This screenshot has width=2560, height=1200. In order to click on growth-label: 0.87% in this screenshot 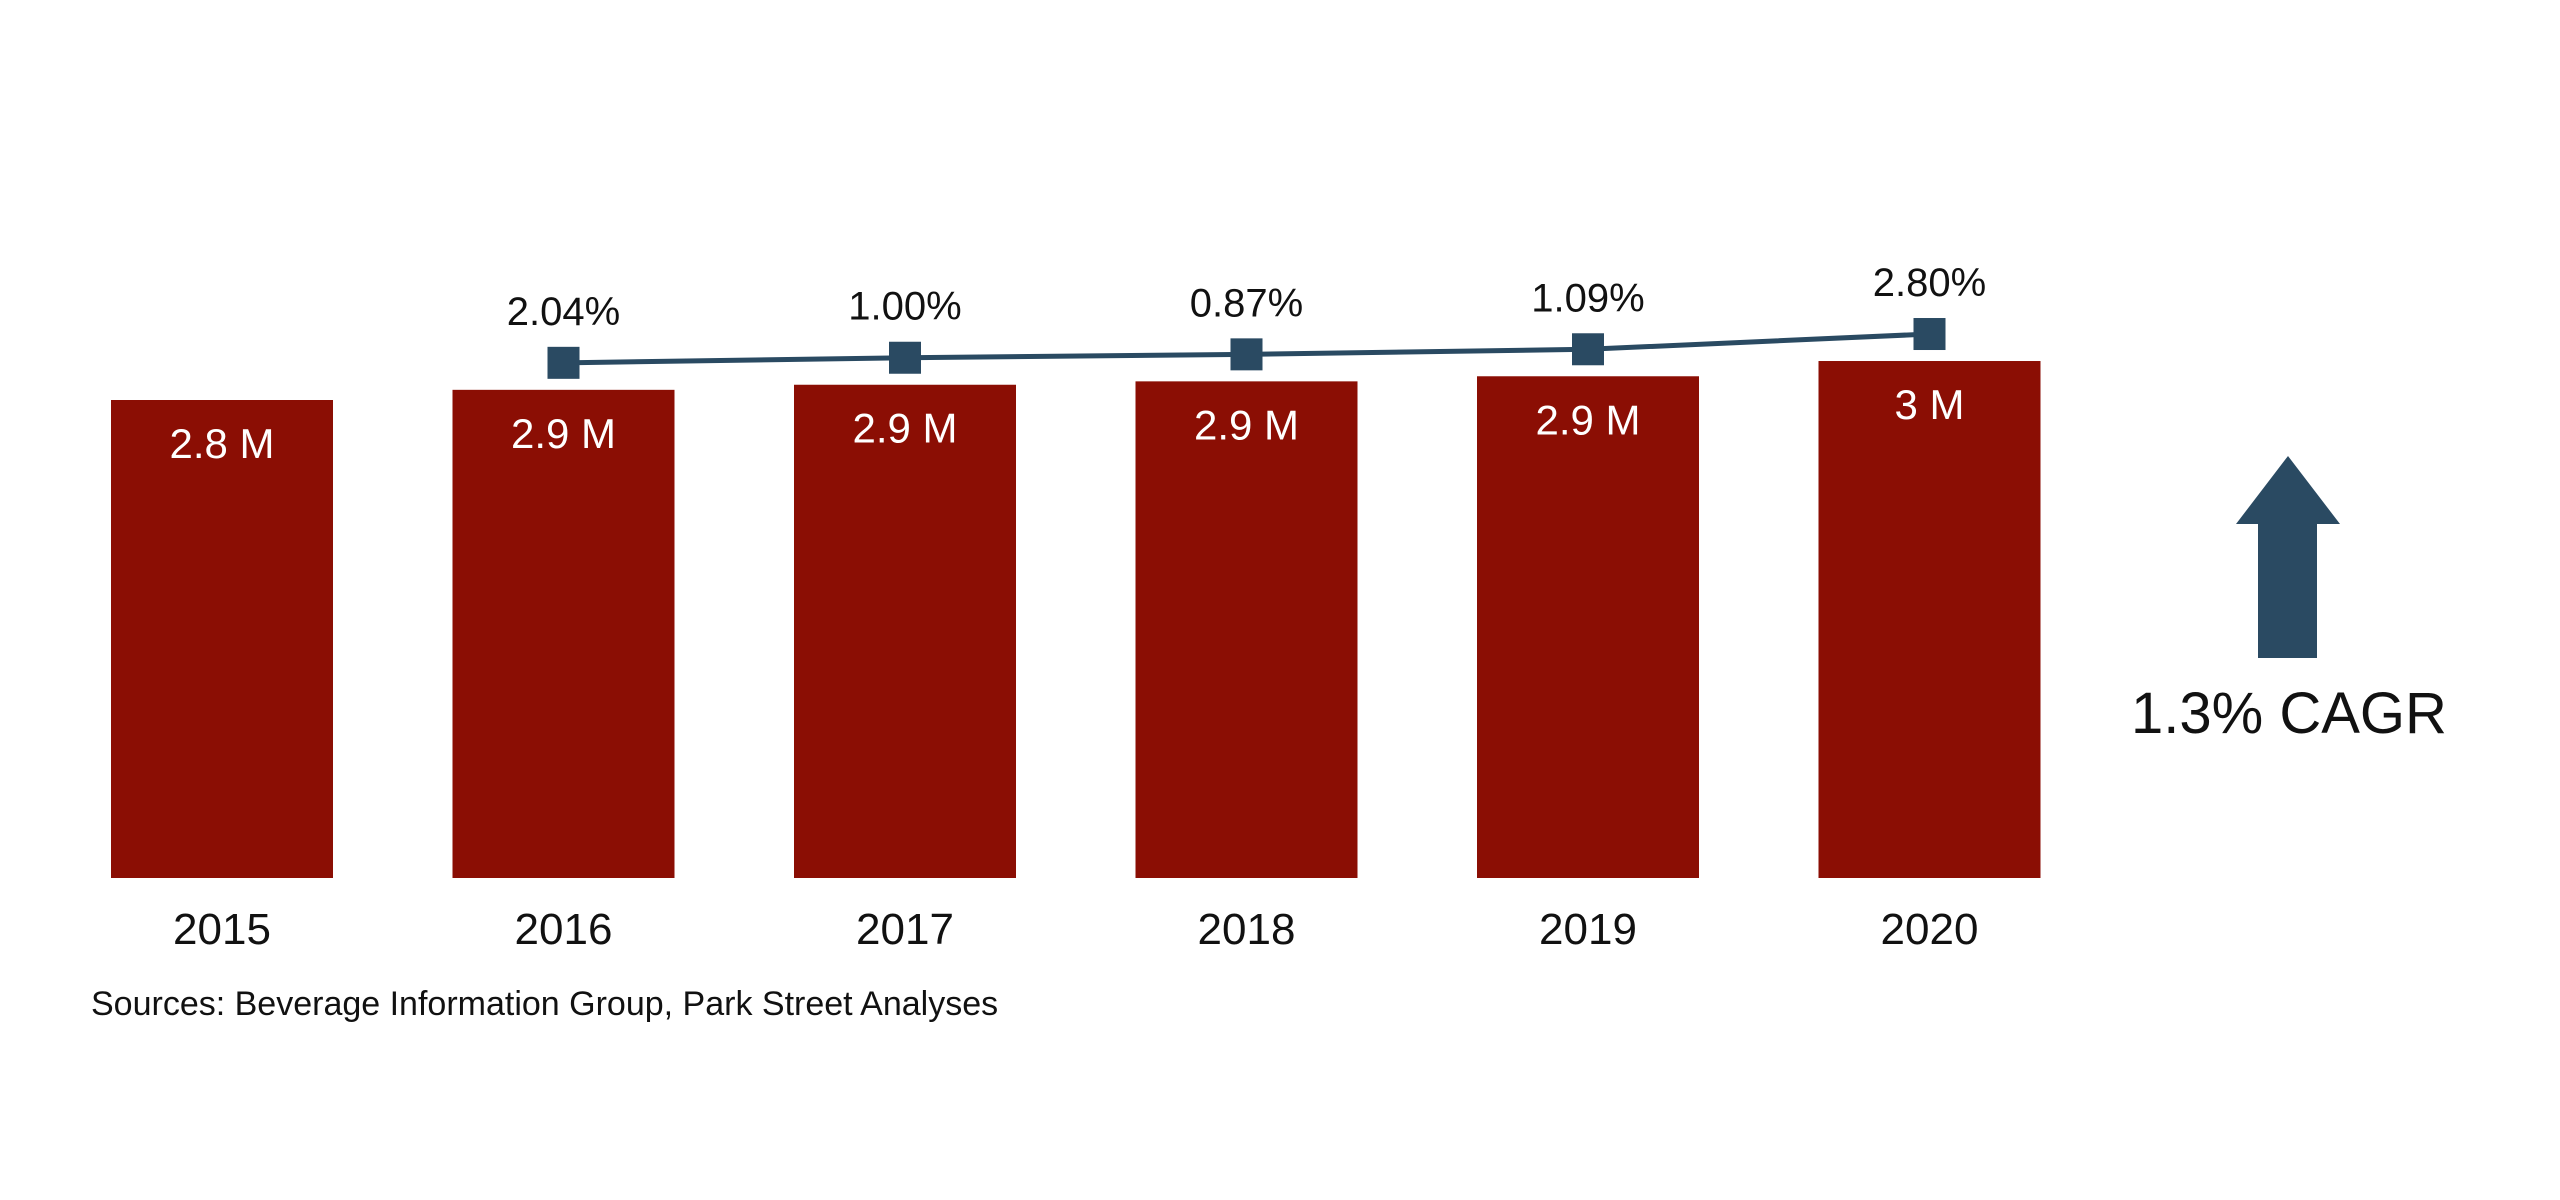, I will do `click(1246, 303)`.